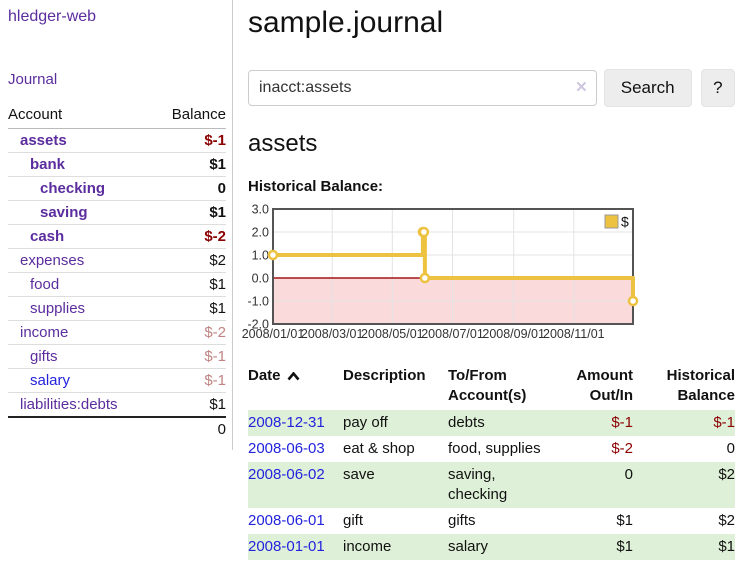 This screenshot has width=742, height=582. I want to click on account-link: expenses, so click(52, 260).